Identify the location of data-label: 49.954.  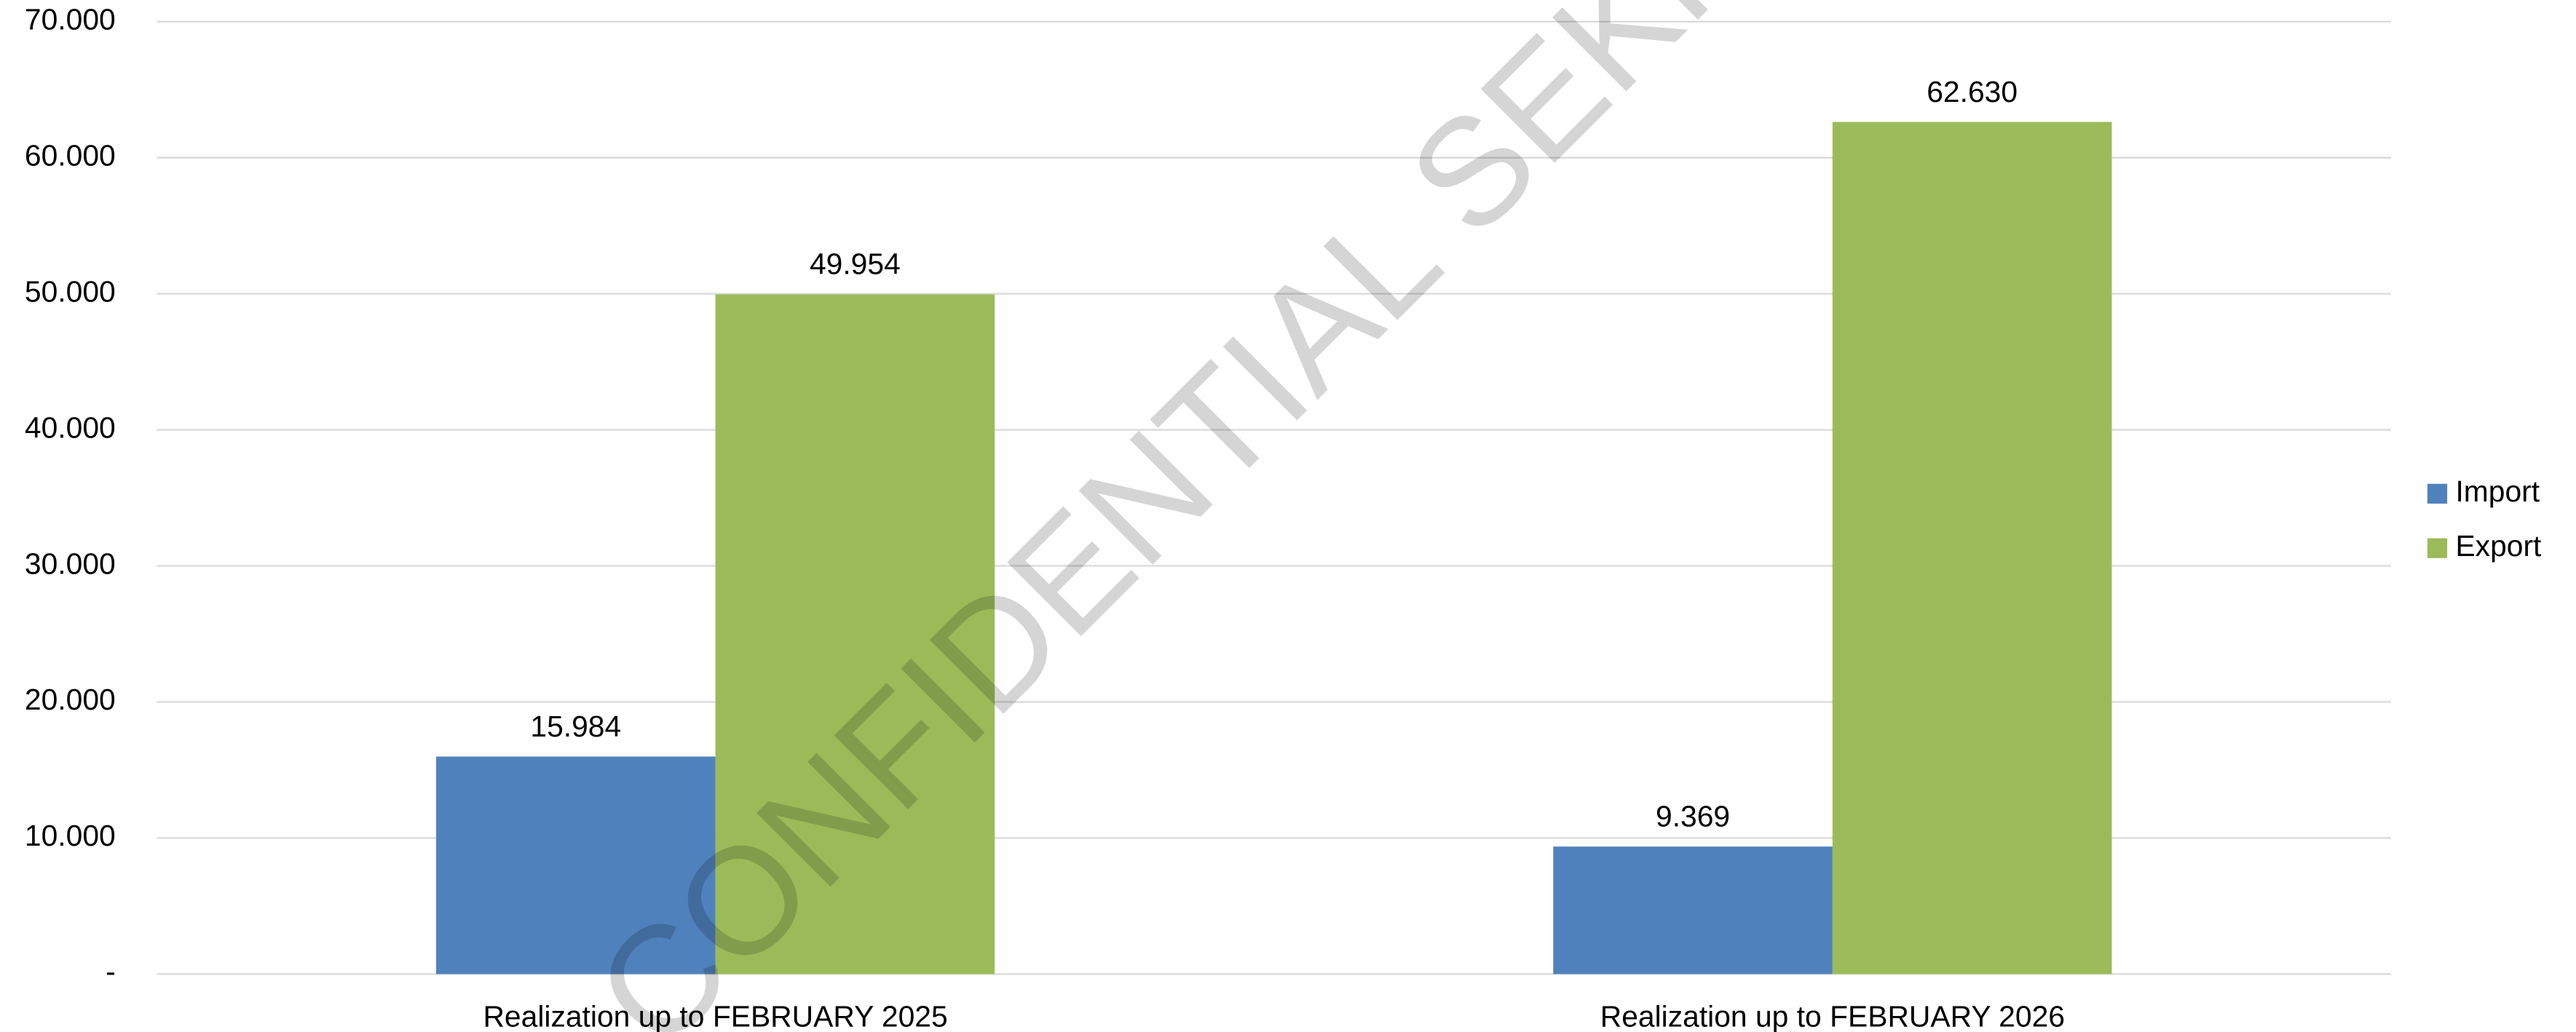
(856, 264).